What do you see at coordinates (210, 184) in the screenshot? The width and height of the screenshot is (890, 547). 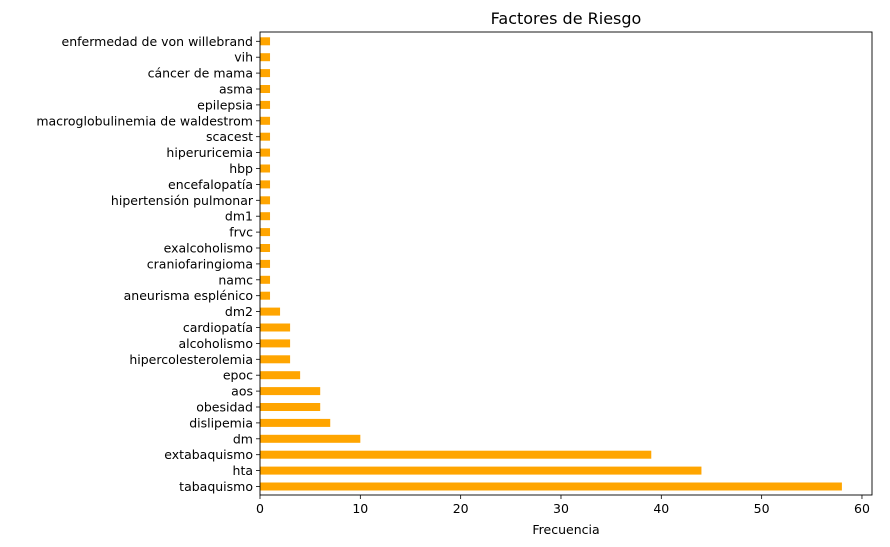 I see `y-tick-label: encefalopatía` at bounding box center [210, 184].